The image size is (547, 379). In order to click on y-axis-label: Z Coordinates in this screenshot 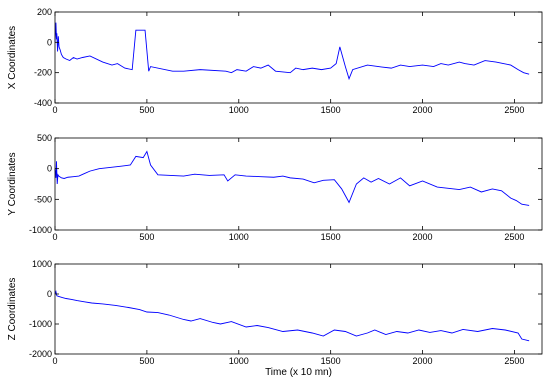, I will do `click(12, 309)`.